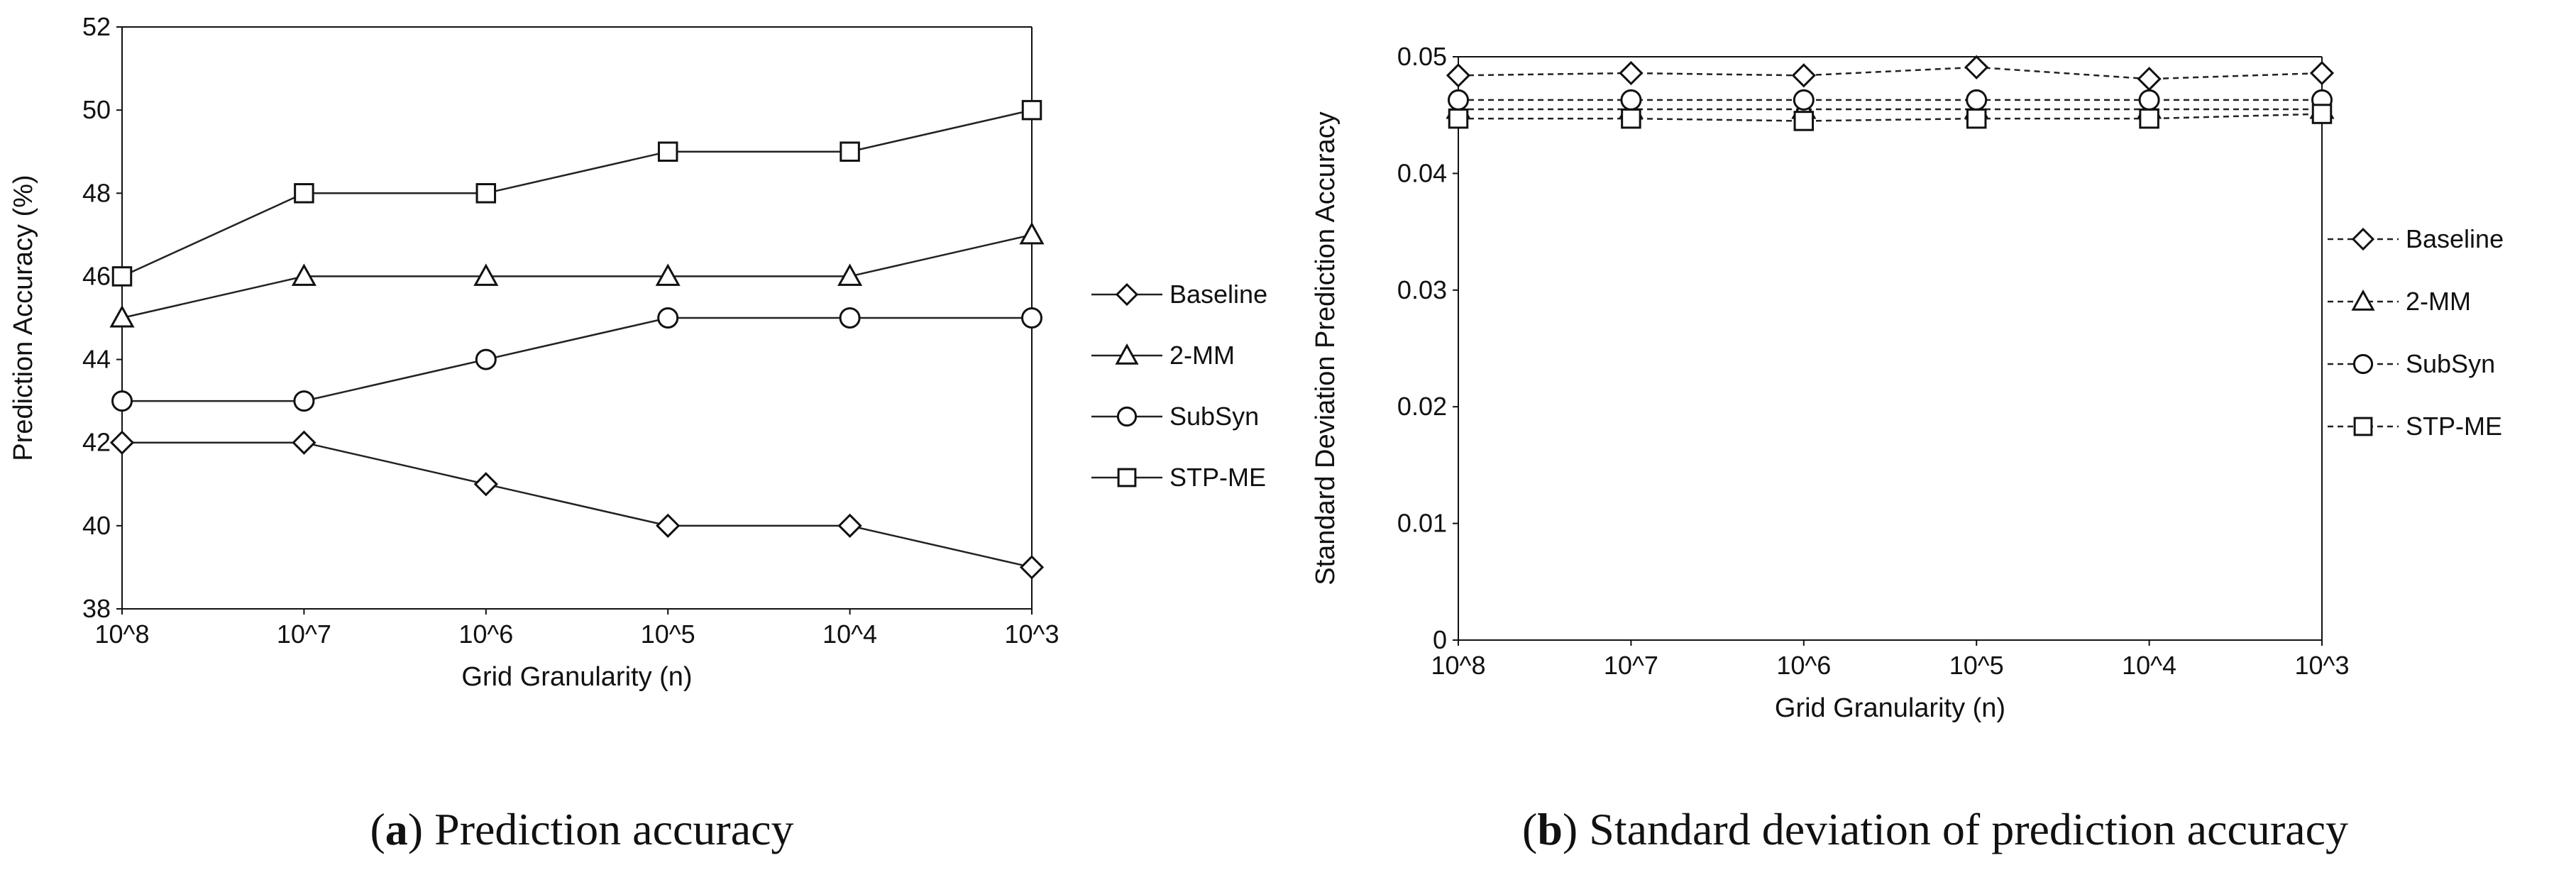  I want to click on chart-b-y-tick-label-0-04: 0.04, so click(1422, 173).